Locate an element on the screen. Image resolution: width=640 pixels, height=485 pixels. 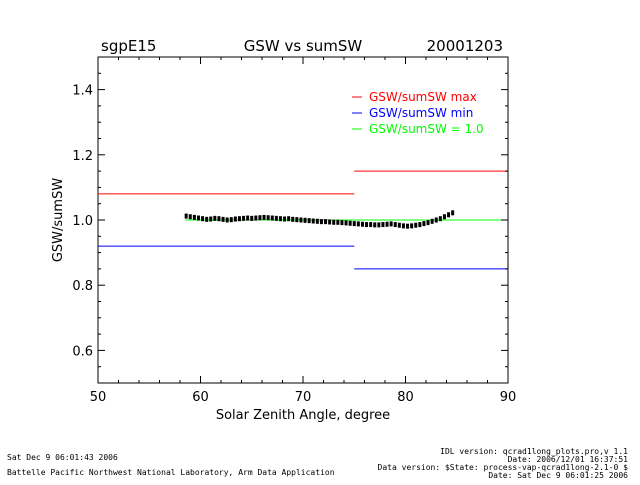
x-tick-label: 70 is located at coordinates (303, 397).